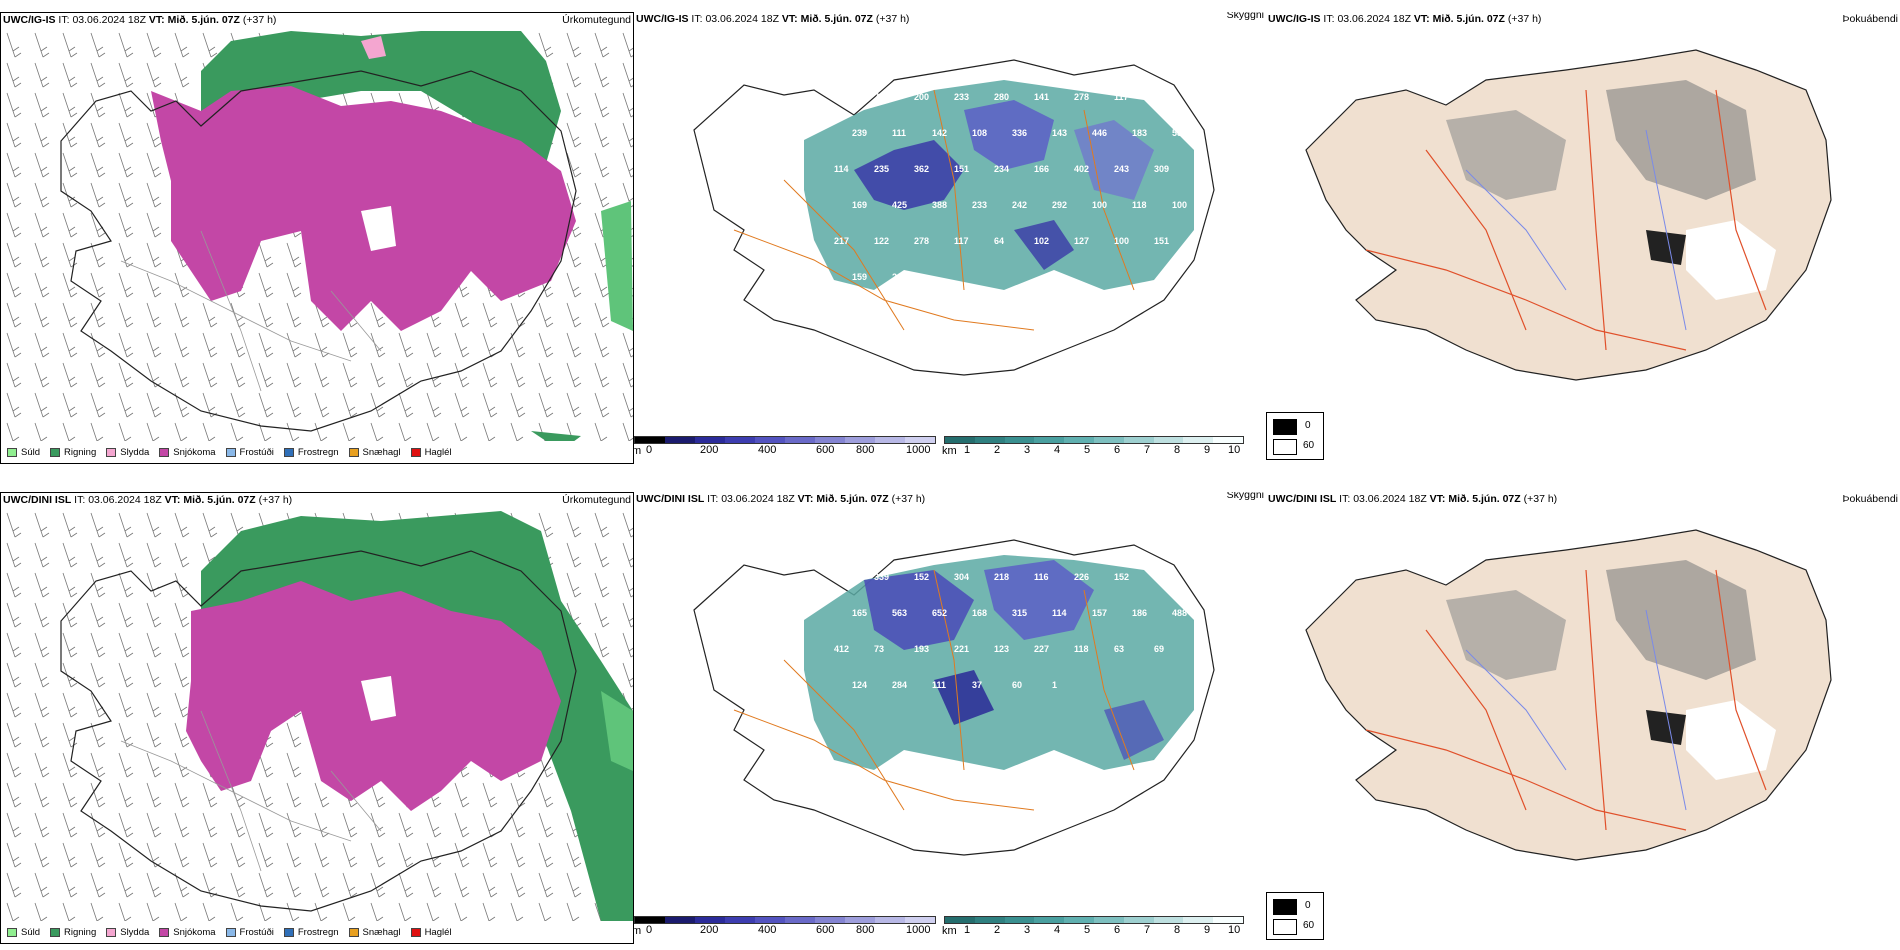  I want to click on ceiling-value-label: 69, so click(1159, 649).